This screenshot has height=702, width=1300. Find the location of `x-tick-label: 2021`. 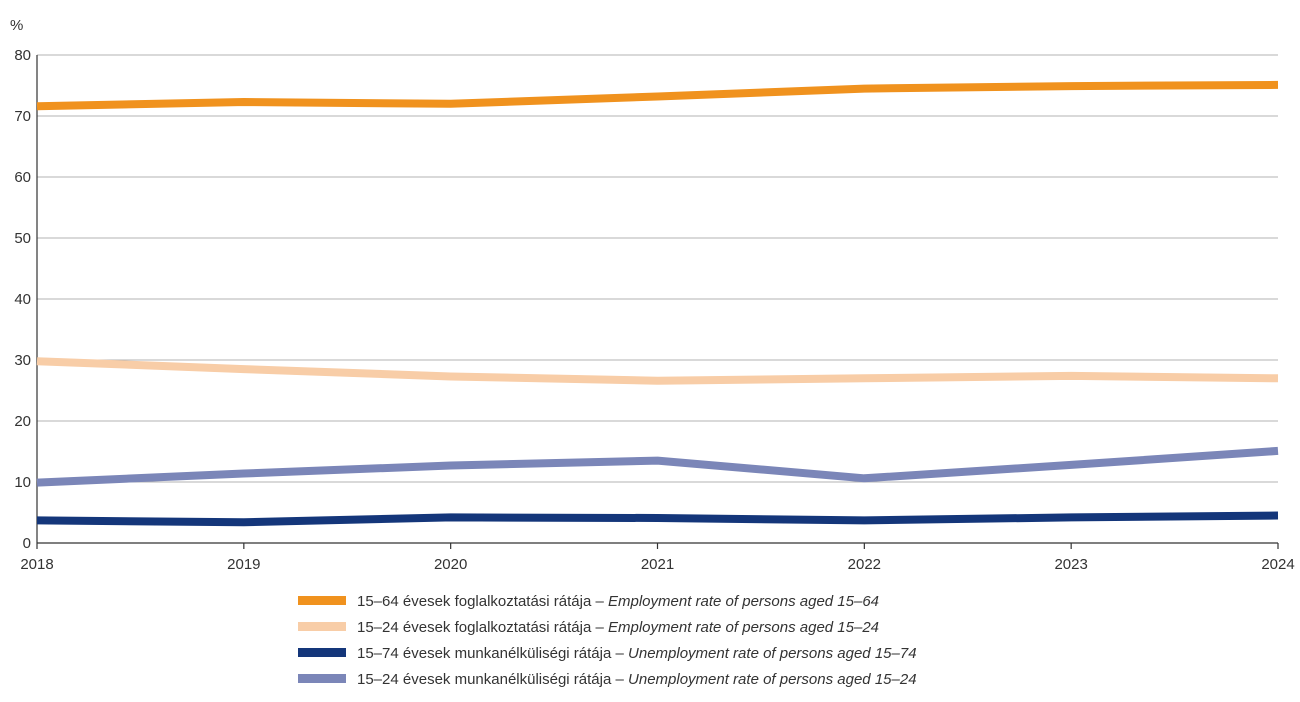

x-tick-label: 2021 is located at coordinates (657, 564).